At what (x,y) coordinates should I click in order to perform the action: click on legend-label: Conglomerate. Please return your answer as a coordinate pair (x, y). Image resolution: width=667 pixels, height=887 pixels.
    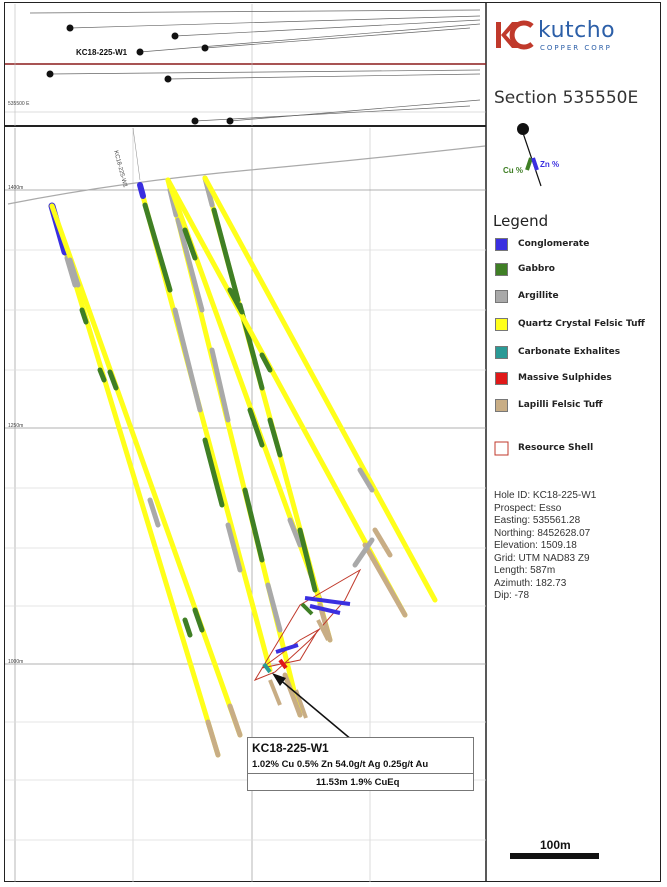
    Looking at the image, I should click on (554, 244).